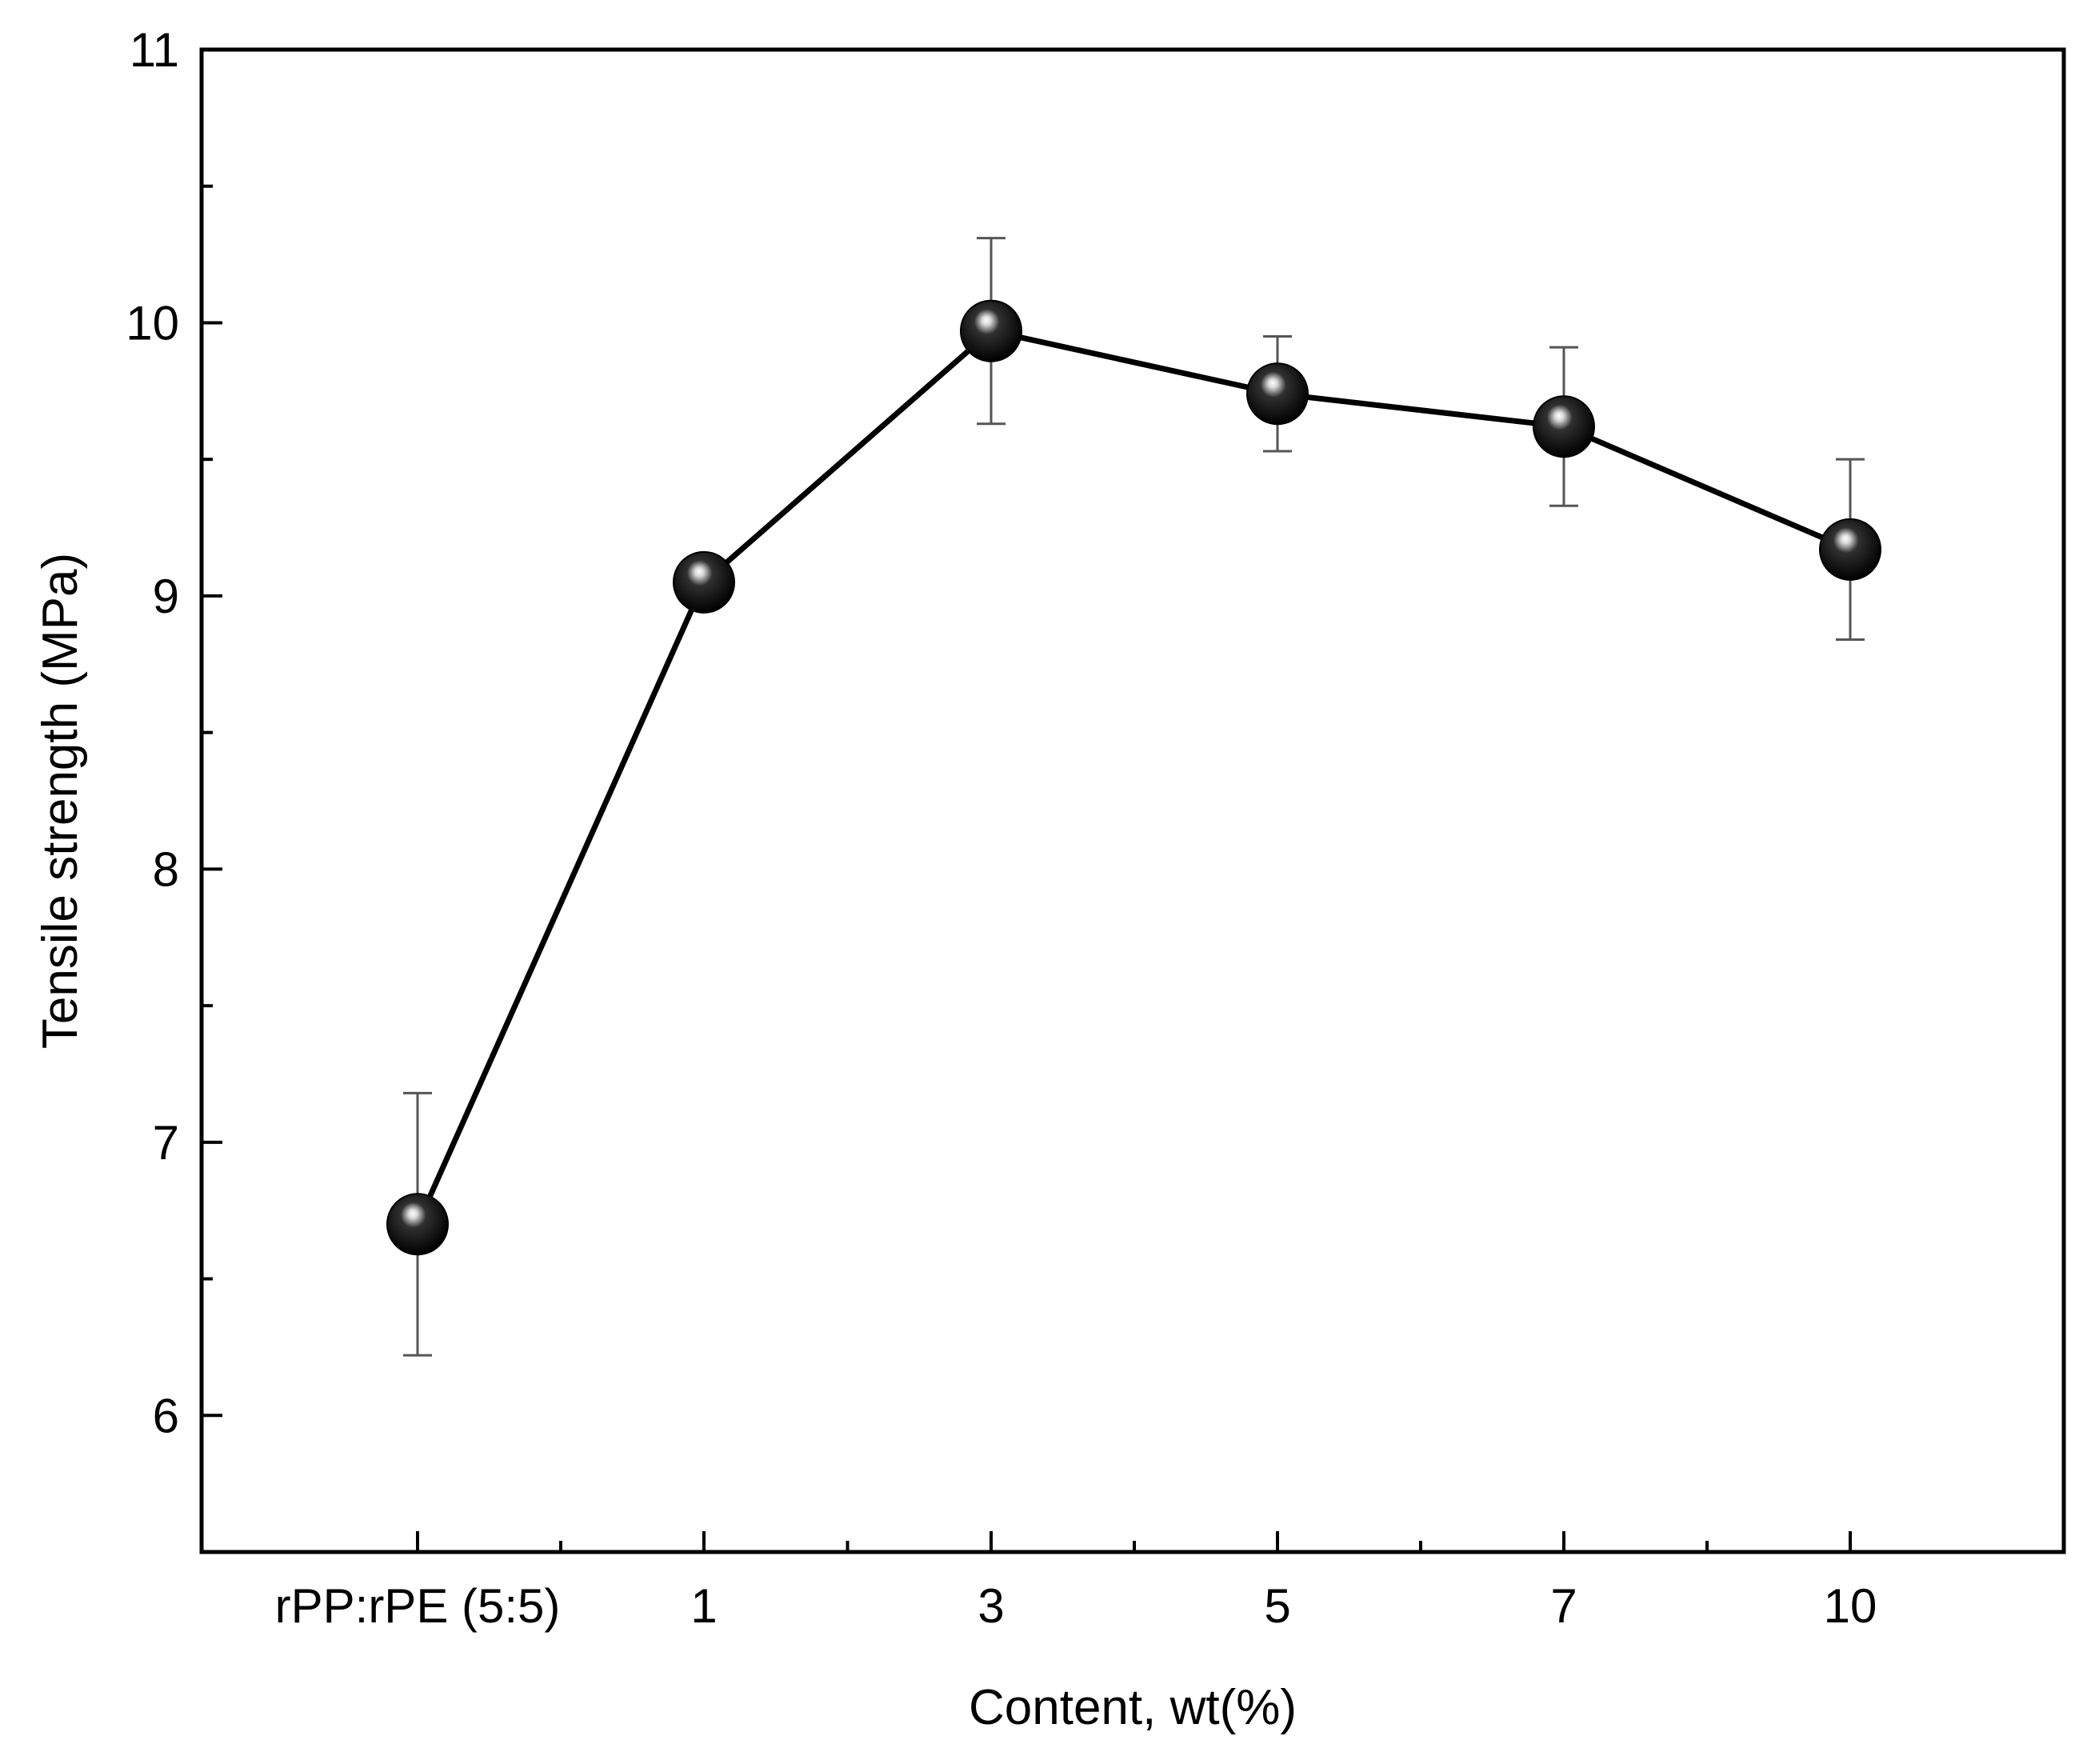 This screenshot has width=2091, height=1764. Describe the element at coordinates (1076, 1582) in the screenshot. I see `x-axis-ticks: rPP:rPE (5:5) 1 3 5 7 10` at that location.